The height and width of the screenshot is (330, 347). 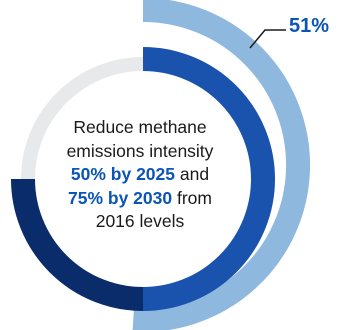 I want to click on center-line-2: emissions intensity, so click(x=140, y=150).